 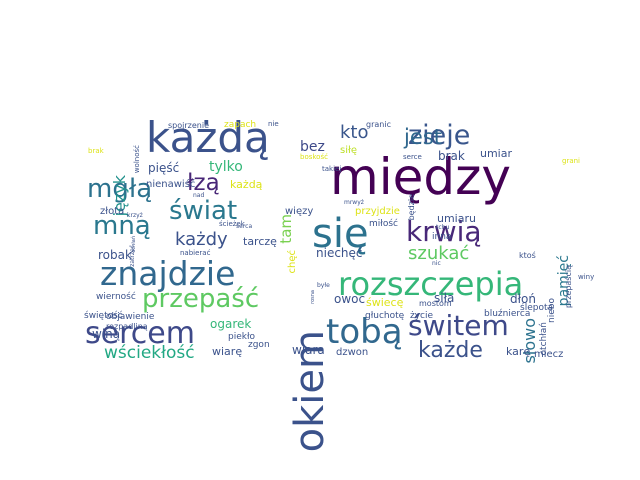 I want to click on cloud-word: wściekłość, so click(x=149, y=353).